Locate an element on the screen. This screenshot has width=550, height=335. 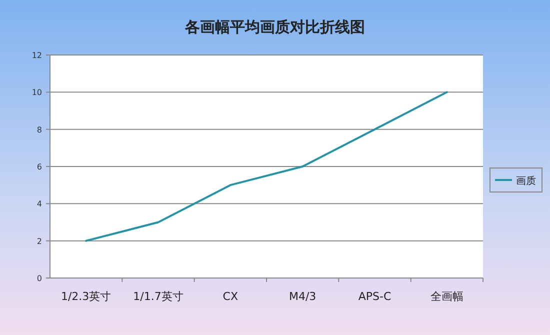
x-tick-label: APS-C is located at coordinates (375, 296).